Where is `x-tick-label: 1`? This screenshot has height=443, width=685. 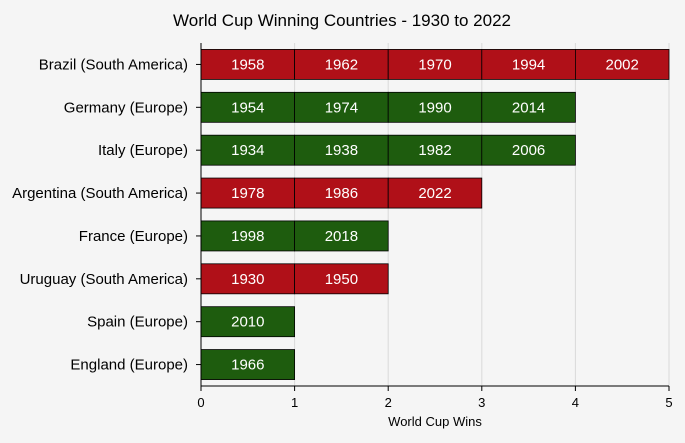
x-tick-label: 1 is located at coordinates (294, 402).